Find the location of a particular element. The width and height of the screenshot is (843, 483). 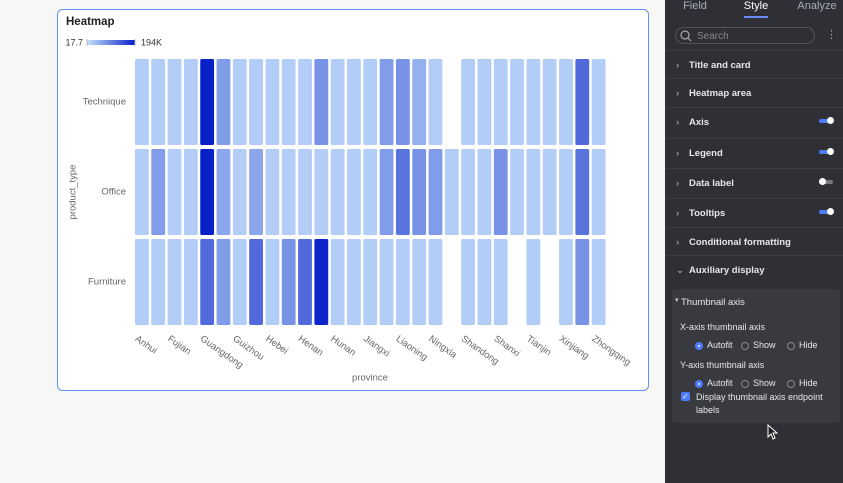

section-header: Heatmap area › is located at coordinates (754, 92).